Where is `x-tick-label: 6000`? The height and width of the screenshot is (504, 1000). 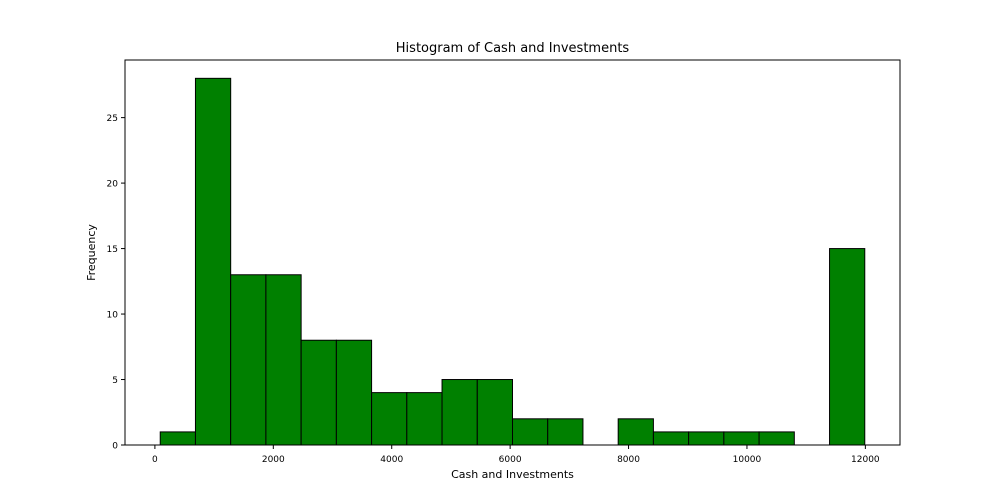 x-tick-label: 6000 is located at coordinates (510, 460).